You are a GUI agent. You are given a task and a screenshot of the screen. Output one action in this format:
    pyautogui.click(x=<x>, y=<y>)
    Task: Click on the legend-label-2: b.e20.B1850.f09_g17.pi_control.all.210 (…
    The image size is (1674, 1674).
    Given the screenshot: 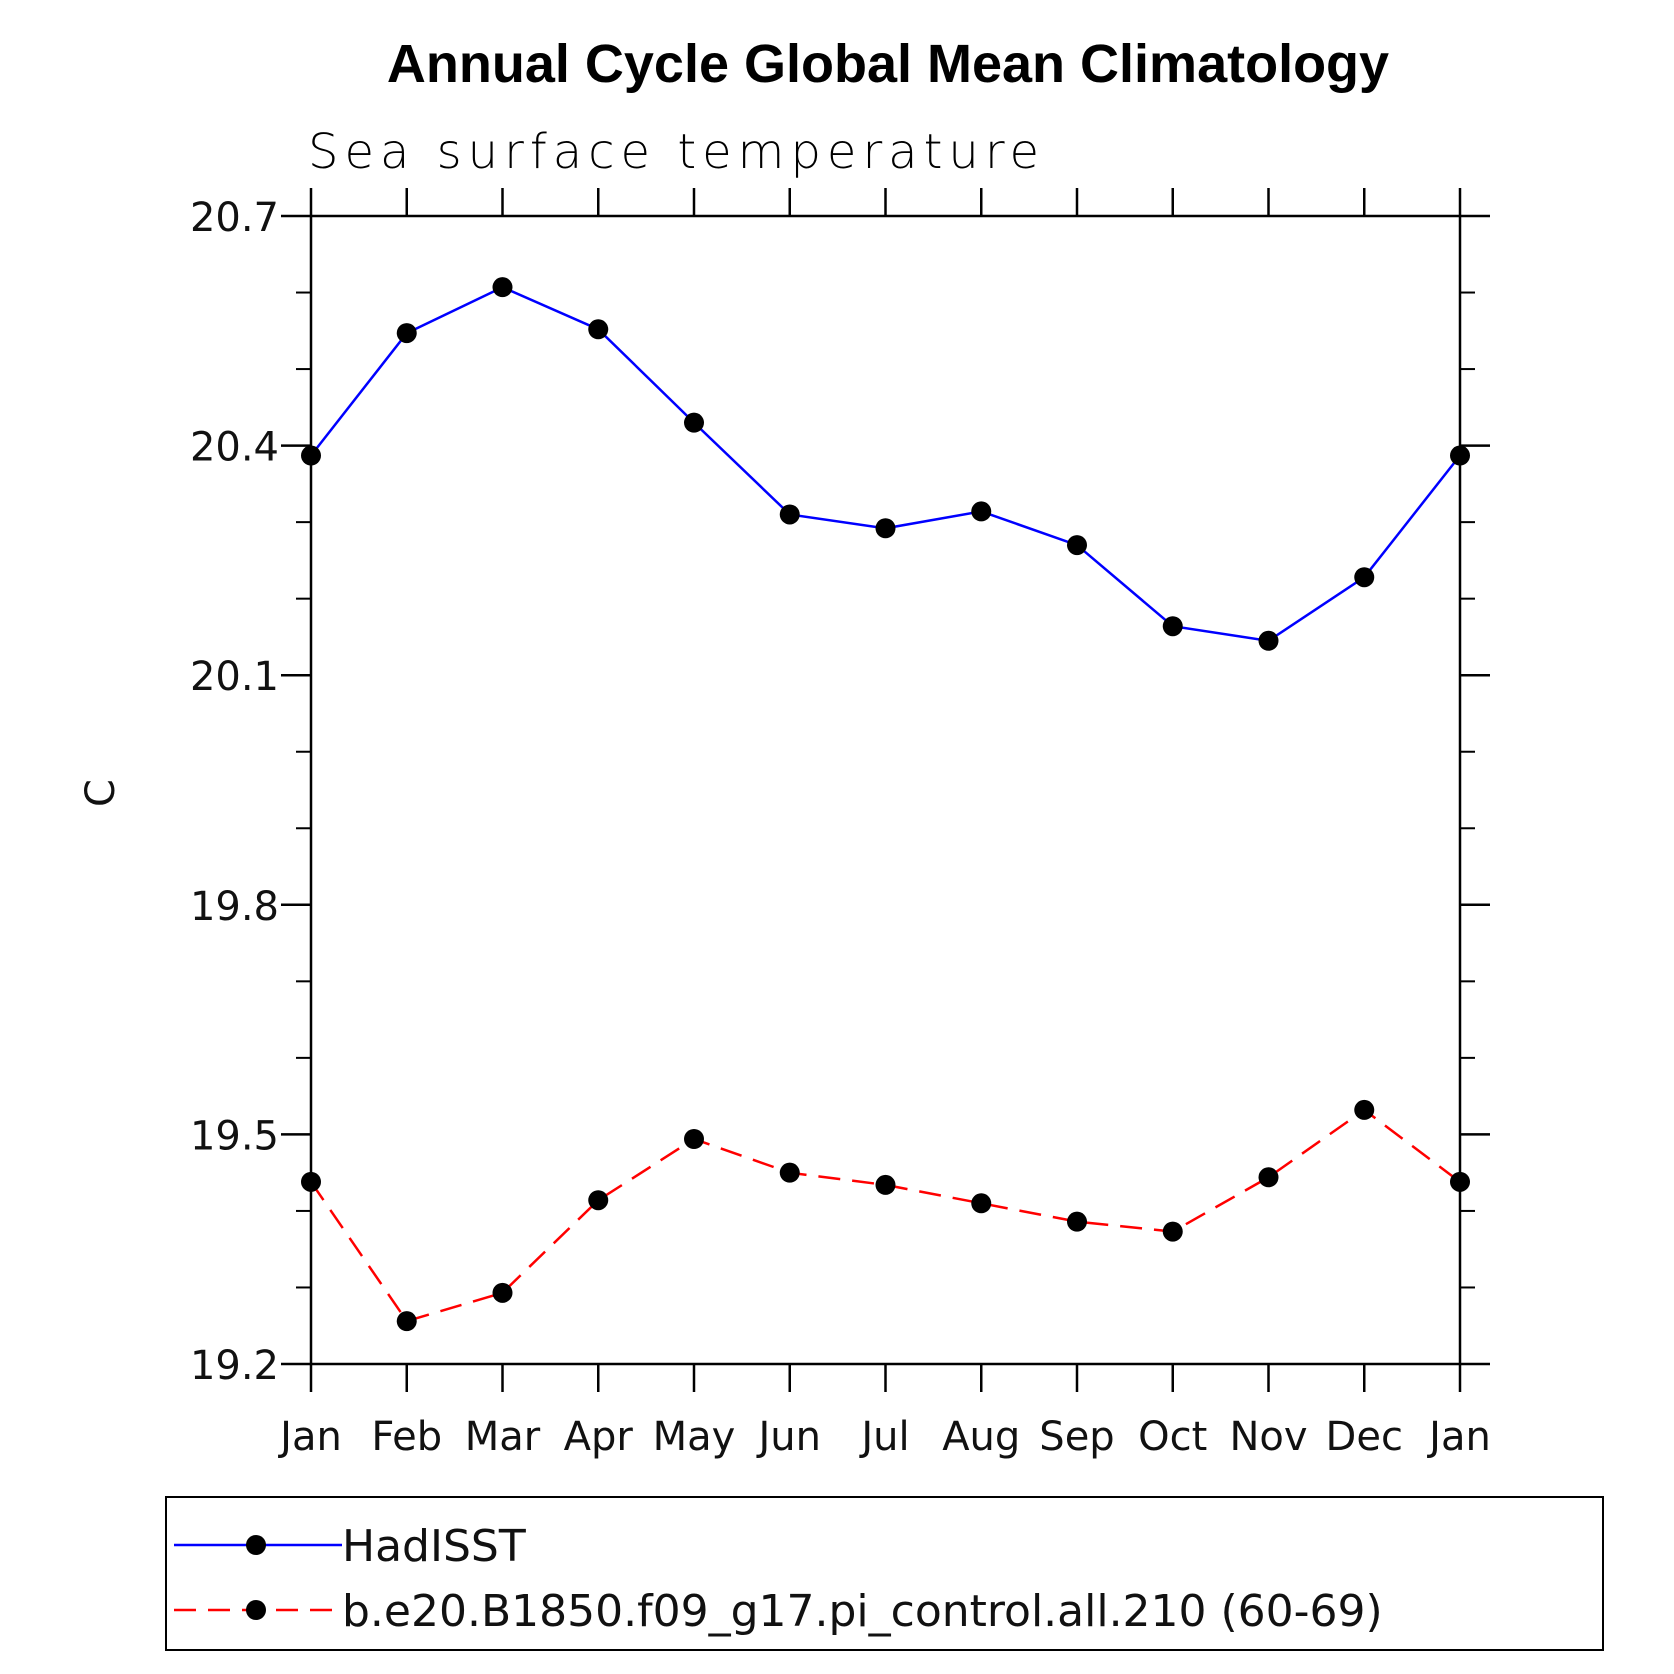 What is the action you would take?
    pyautogui.click(x=862, y=1611)
    